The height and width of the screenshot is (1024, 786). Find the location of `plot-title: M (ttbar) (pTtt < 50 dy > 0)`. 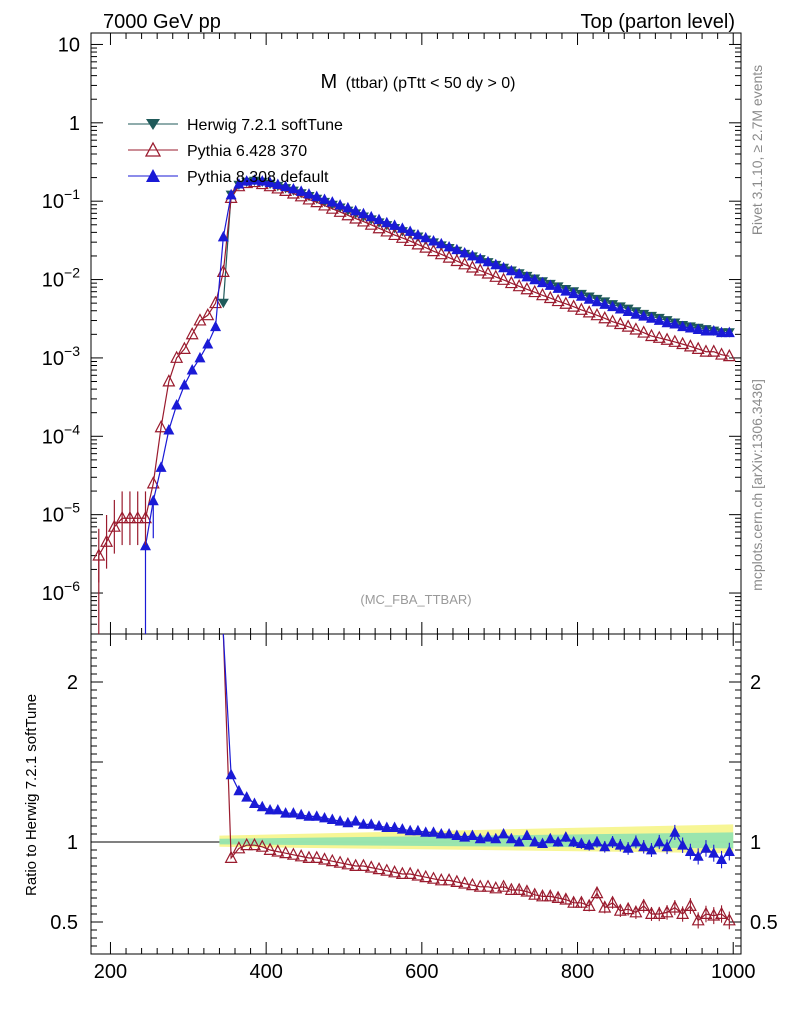

plot-title: M (ttbar) (pTtt < 50 dy > 0) is located at coordinates (418, 82).